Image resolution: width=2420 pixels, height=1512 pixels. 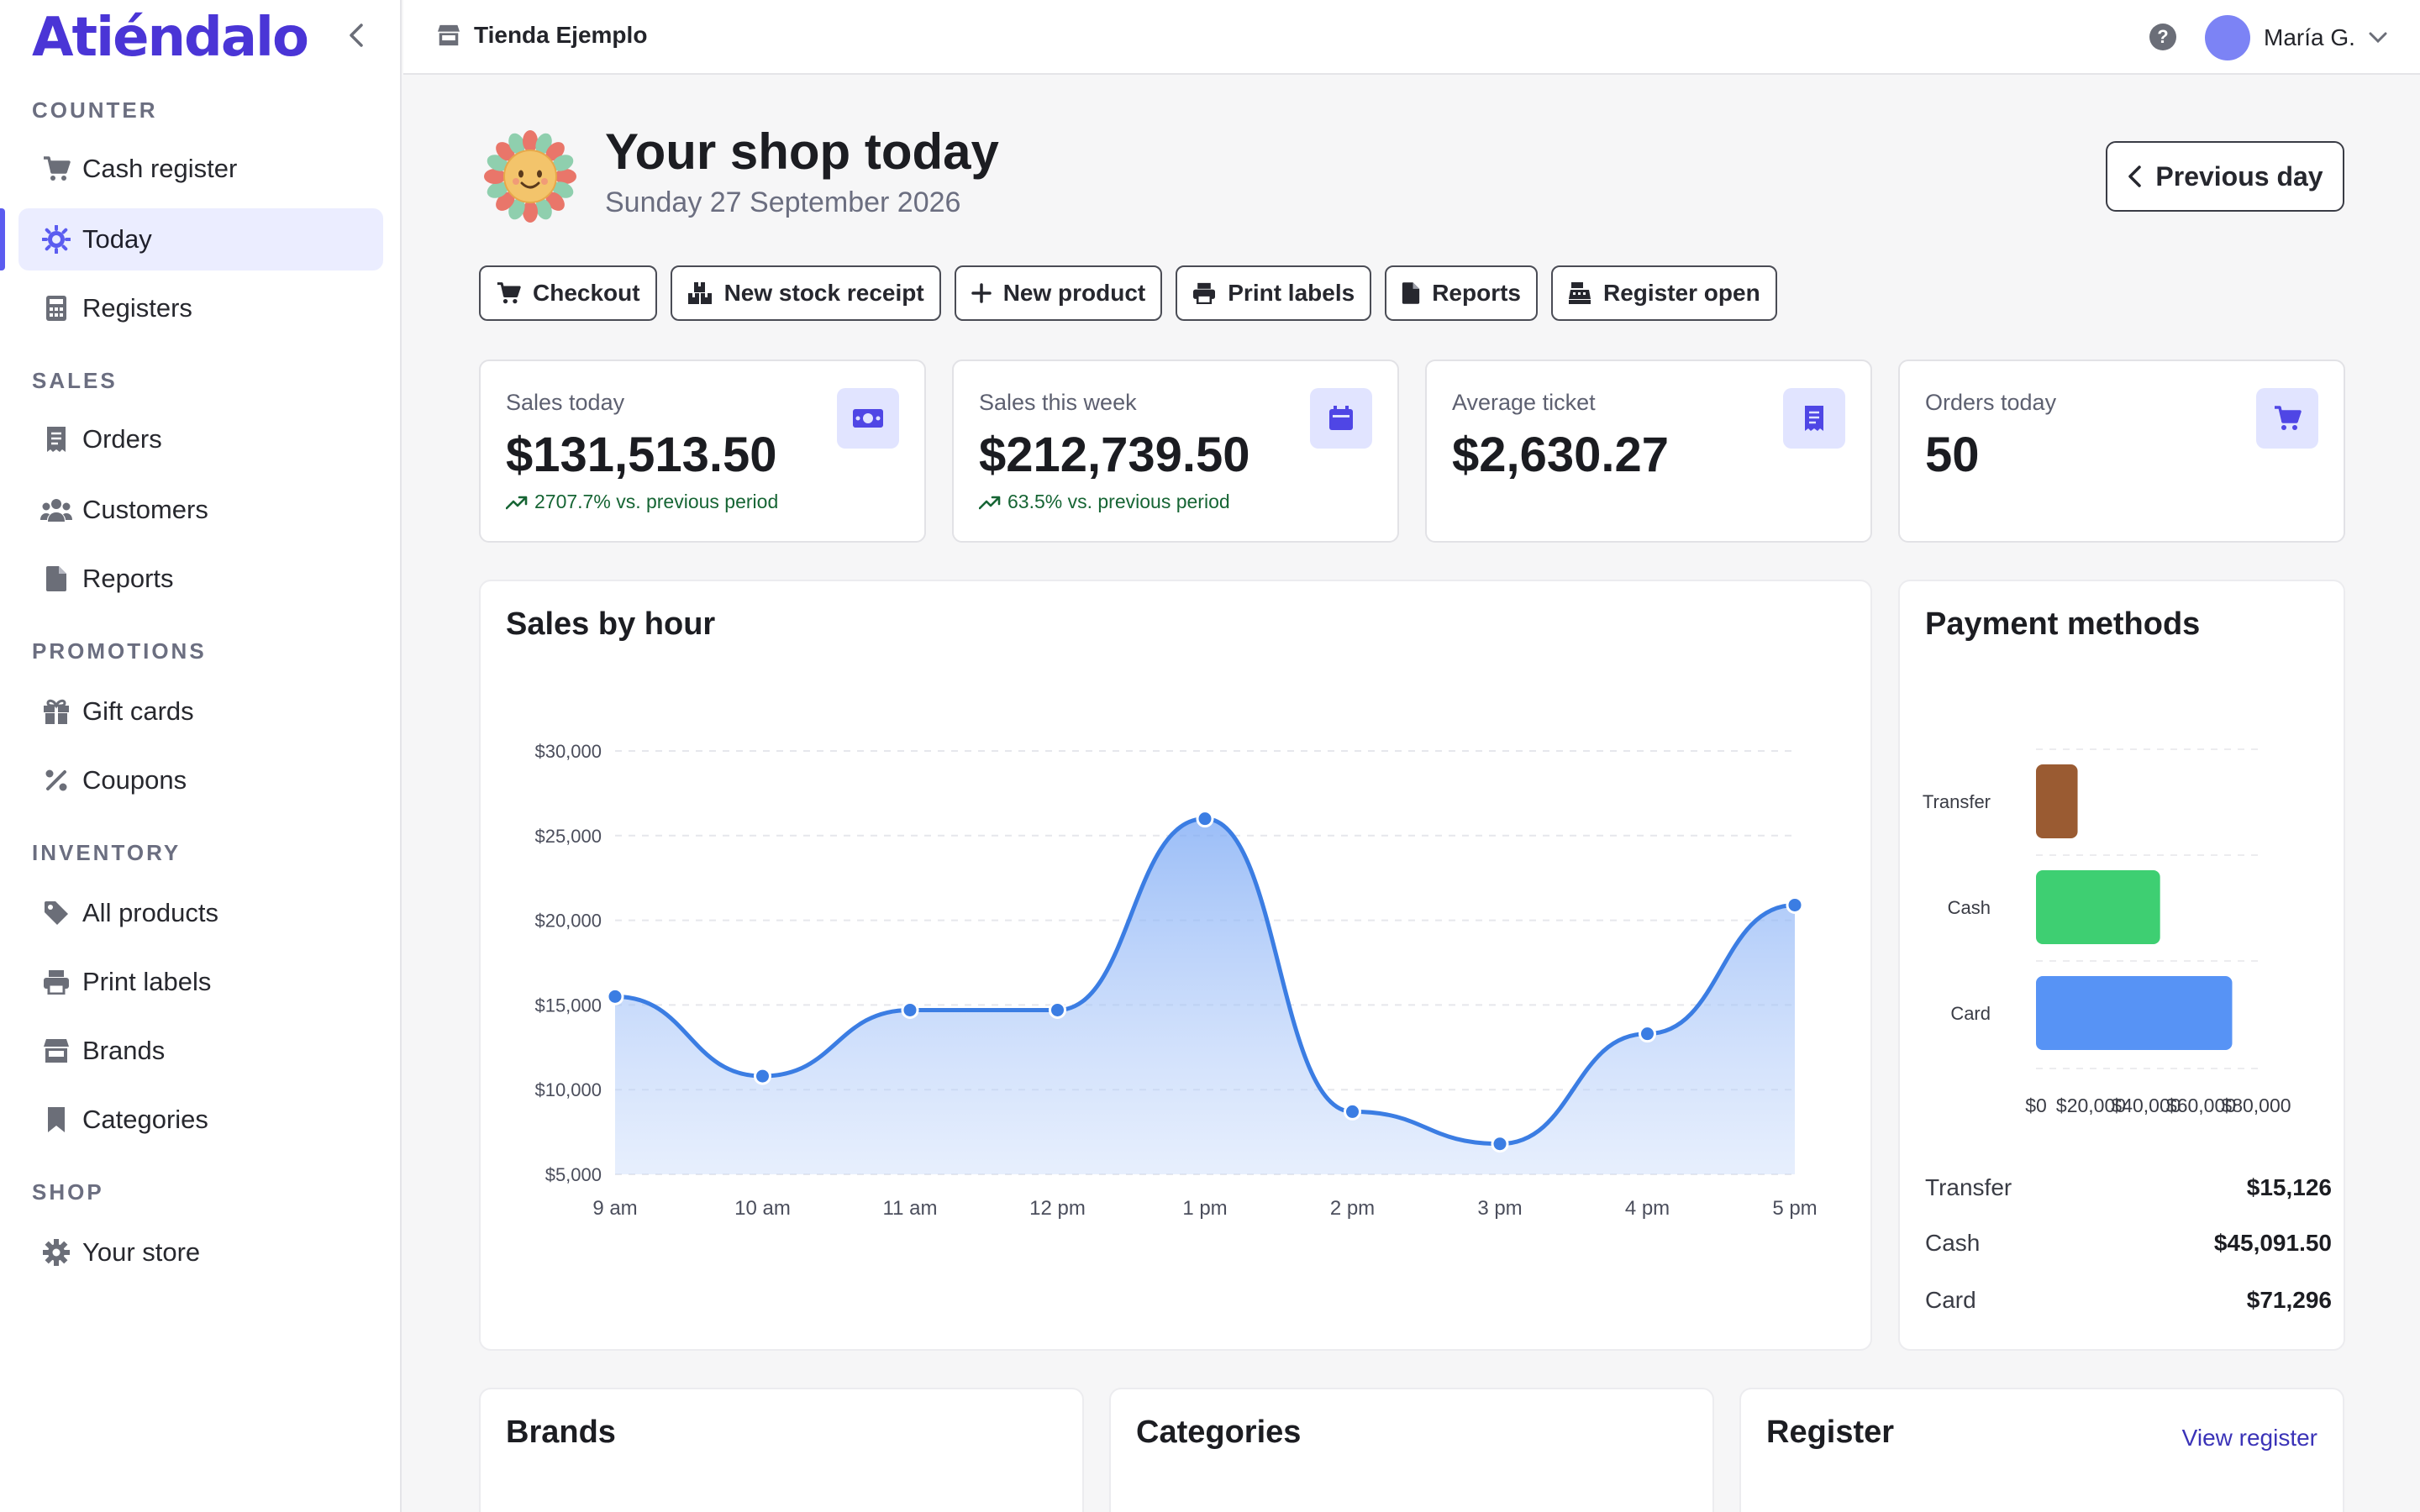 I want to click on kpi-value: 50, so click(x=1952, y=455).